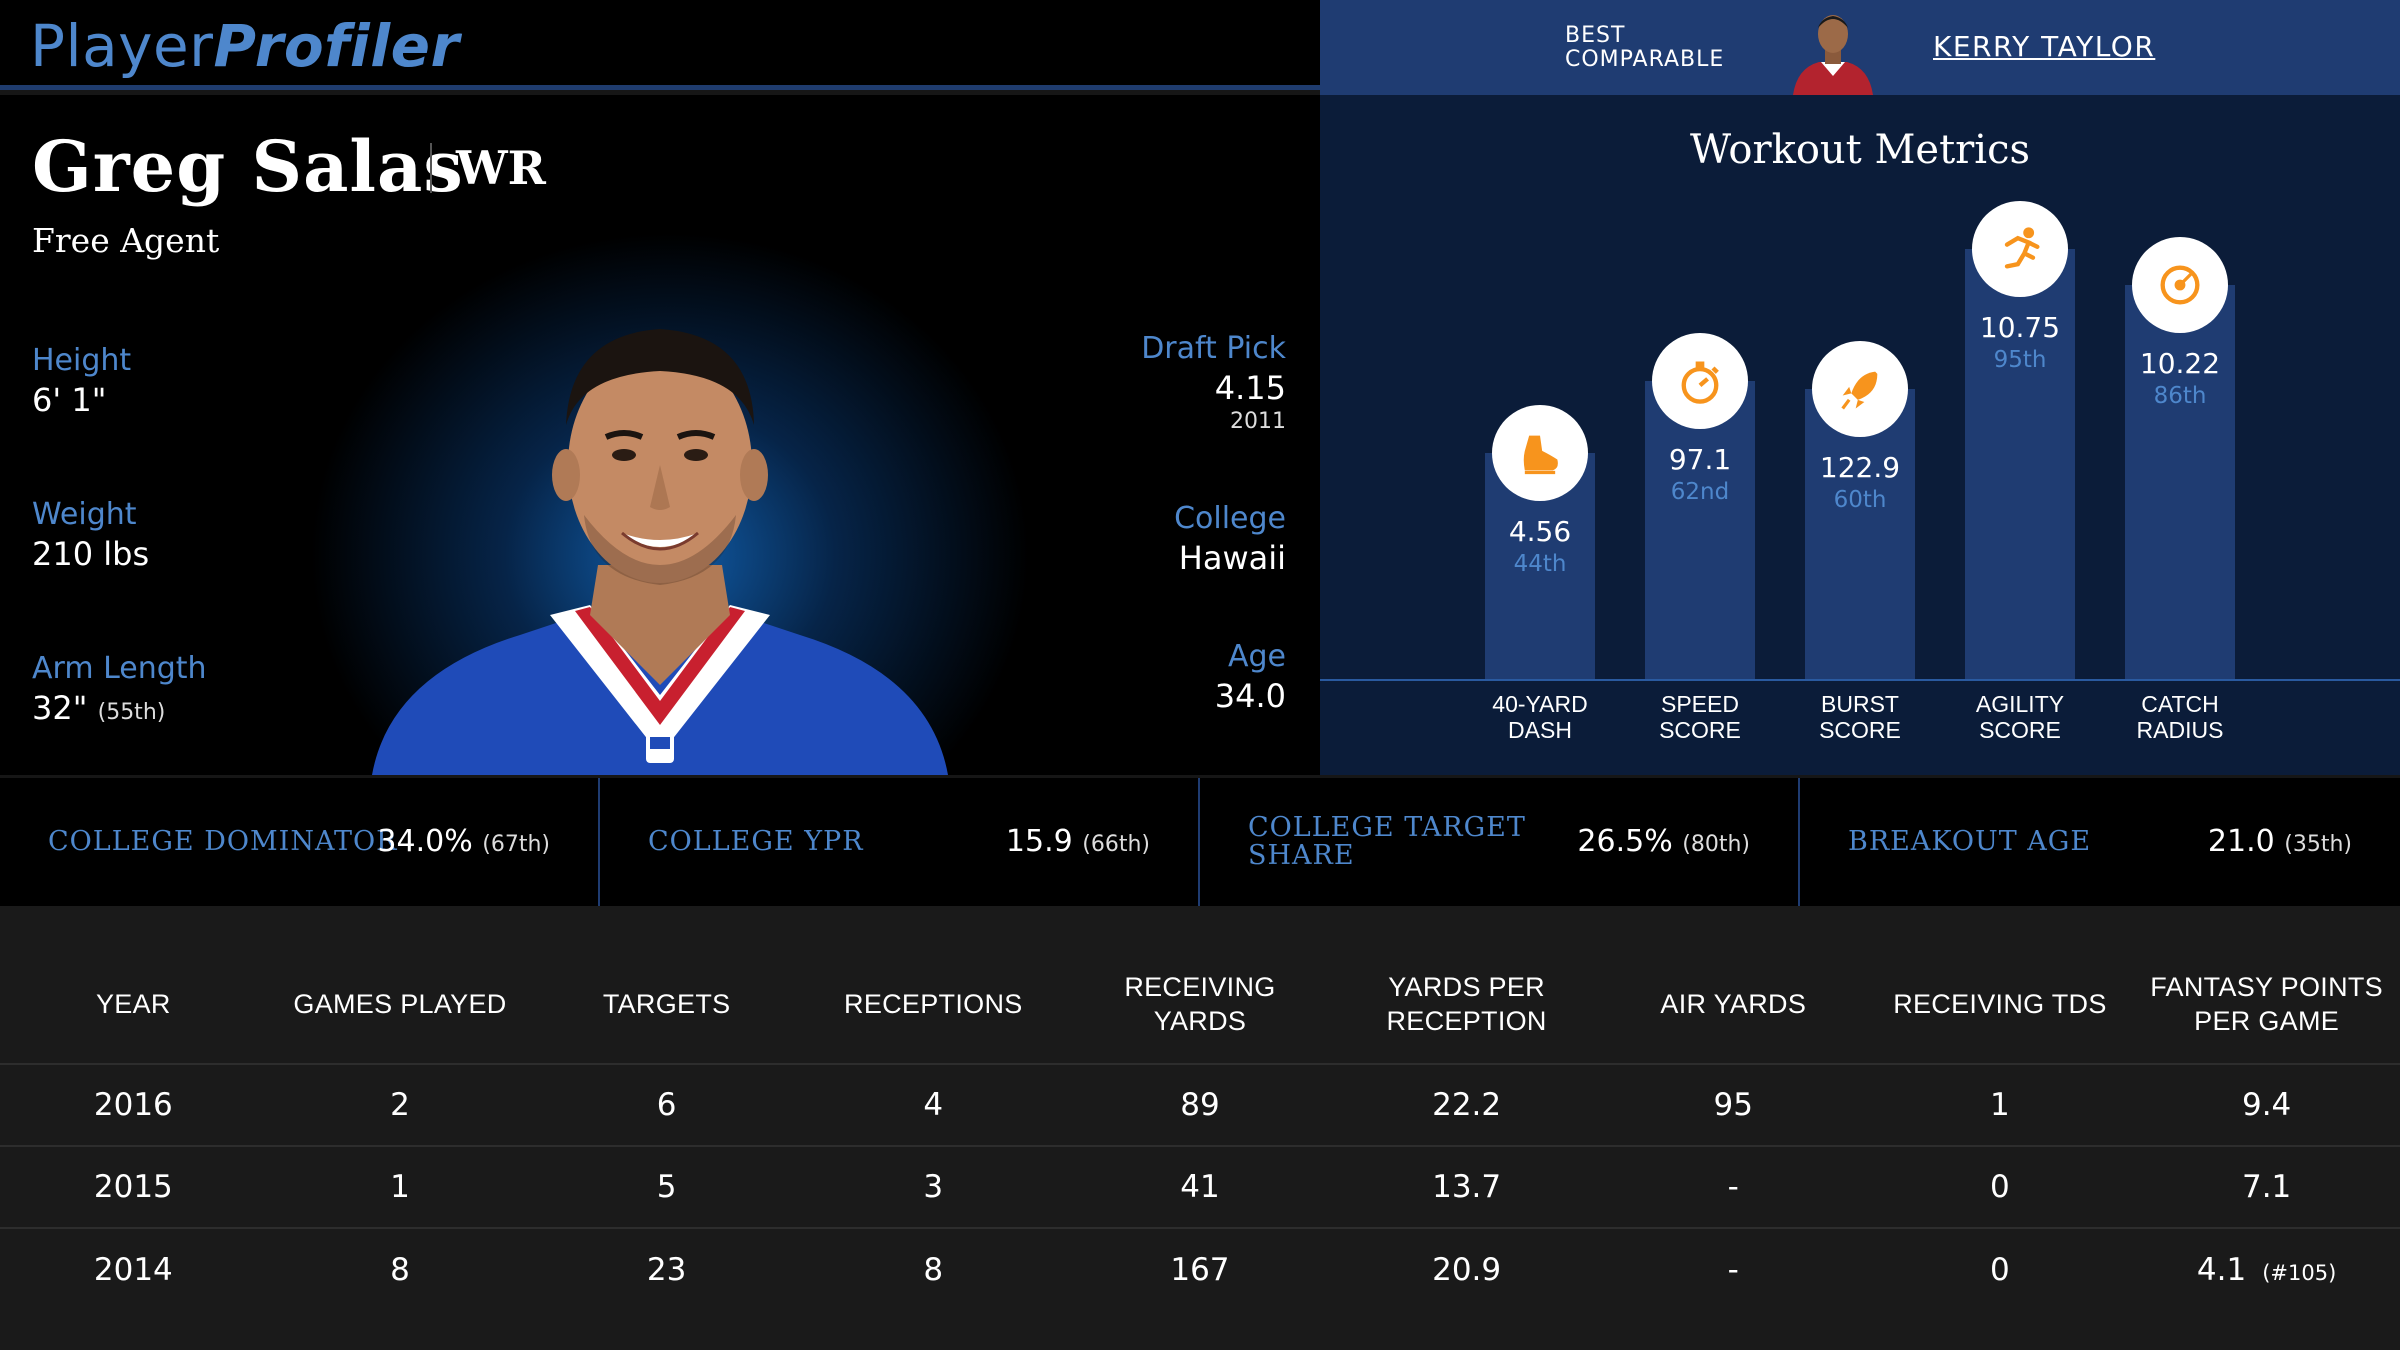 The image size is (2400, 1350). I want to click on age-label: Age, so click(1256, 656).